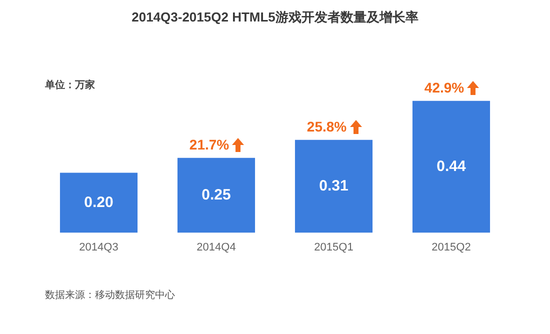 This screenshot has height=334, width=550. What do you see at coordinates (327, 126) in the screenshot?
I see `annotation: 25.8%` at bounding box center [327, 126].